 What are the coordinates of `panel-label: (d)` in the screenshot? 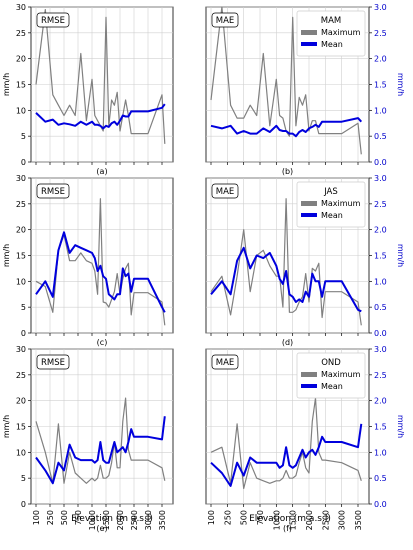 It's located at (287, 342).